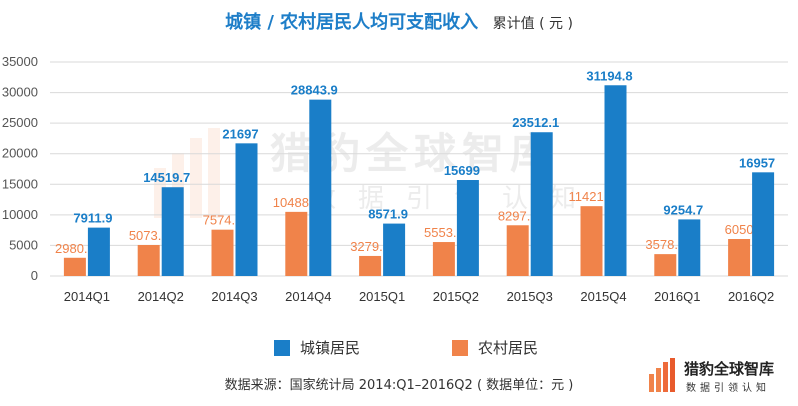  Describe the element at coordinates (23, 244) in the screenshot. I see `y-tick-label: 5000` at that location.